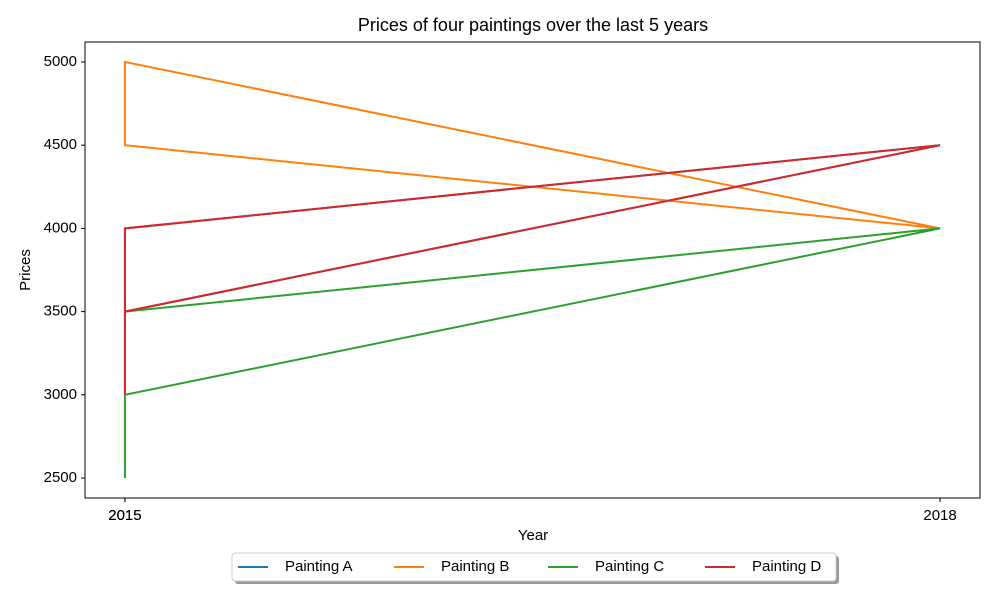 The image size is (1000, 605). I want to click on y-tick-label: 2500, so click(60, 477).